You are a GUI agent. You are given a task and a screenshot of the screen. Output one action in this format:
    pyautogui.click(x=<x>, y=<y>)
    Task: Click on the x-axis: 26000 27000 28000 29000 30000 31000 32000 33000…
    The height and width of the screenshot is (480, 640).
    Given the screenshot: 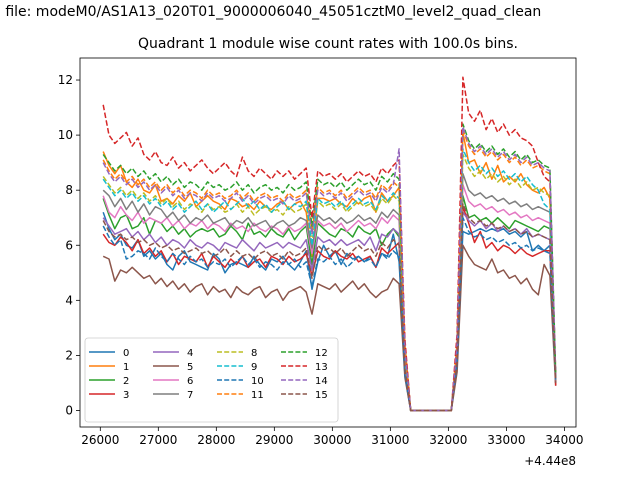 What is the action you would take?
    pyautogui.click(x=332, y=437)
    